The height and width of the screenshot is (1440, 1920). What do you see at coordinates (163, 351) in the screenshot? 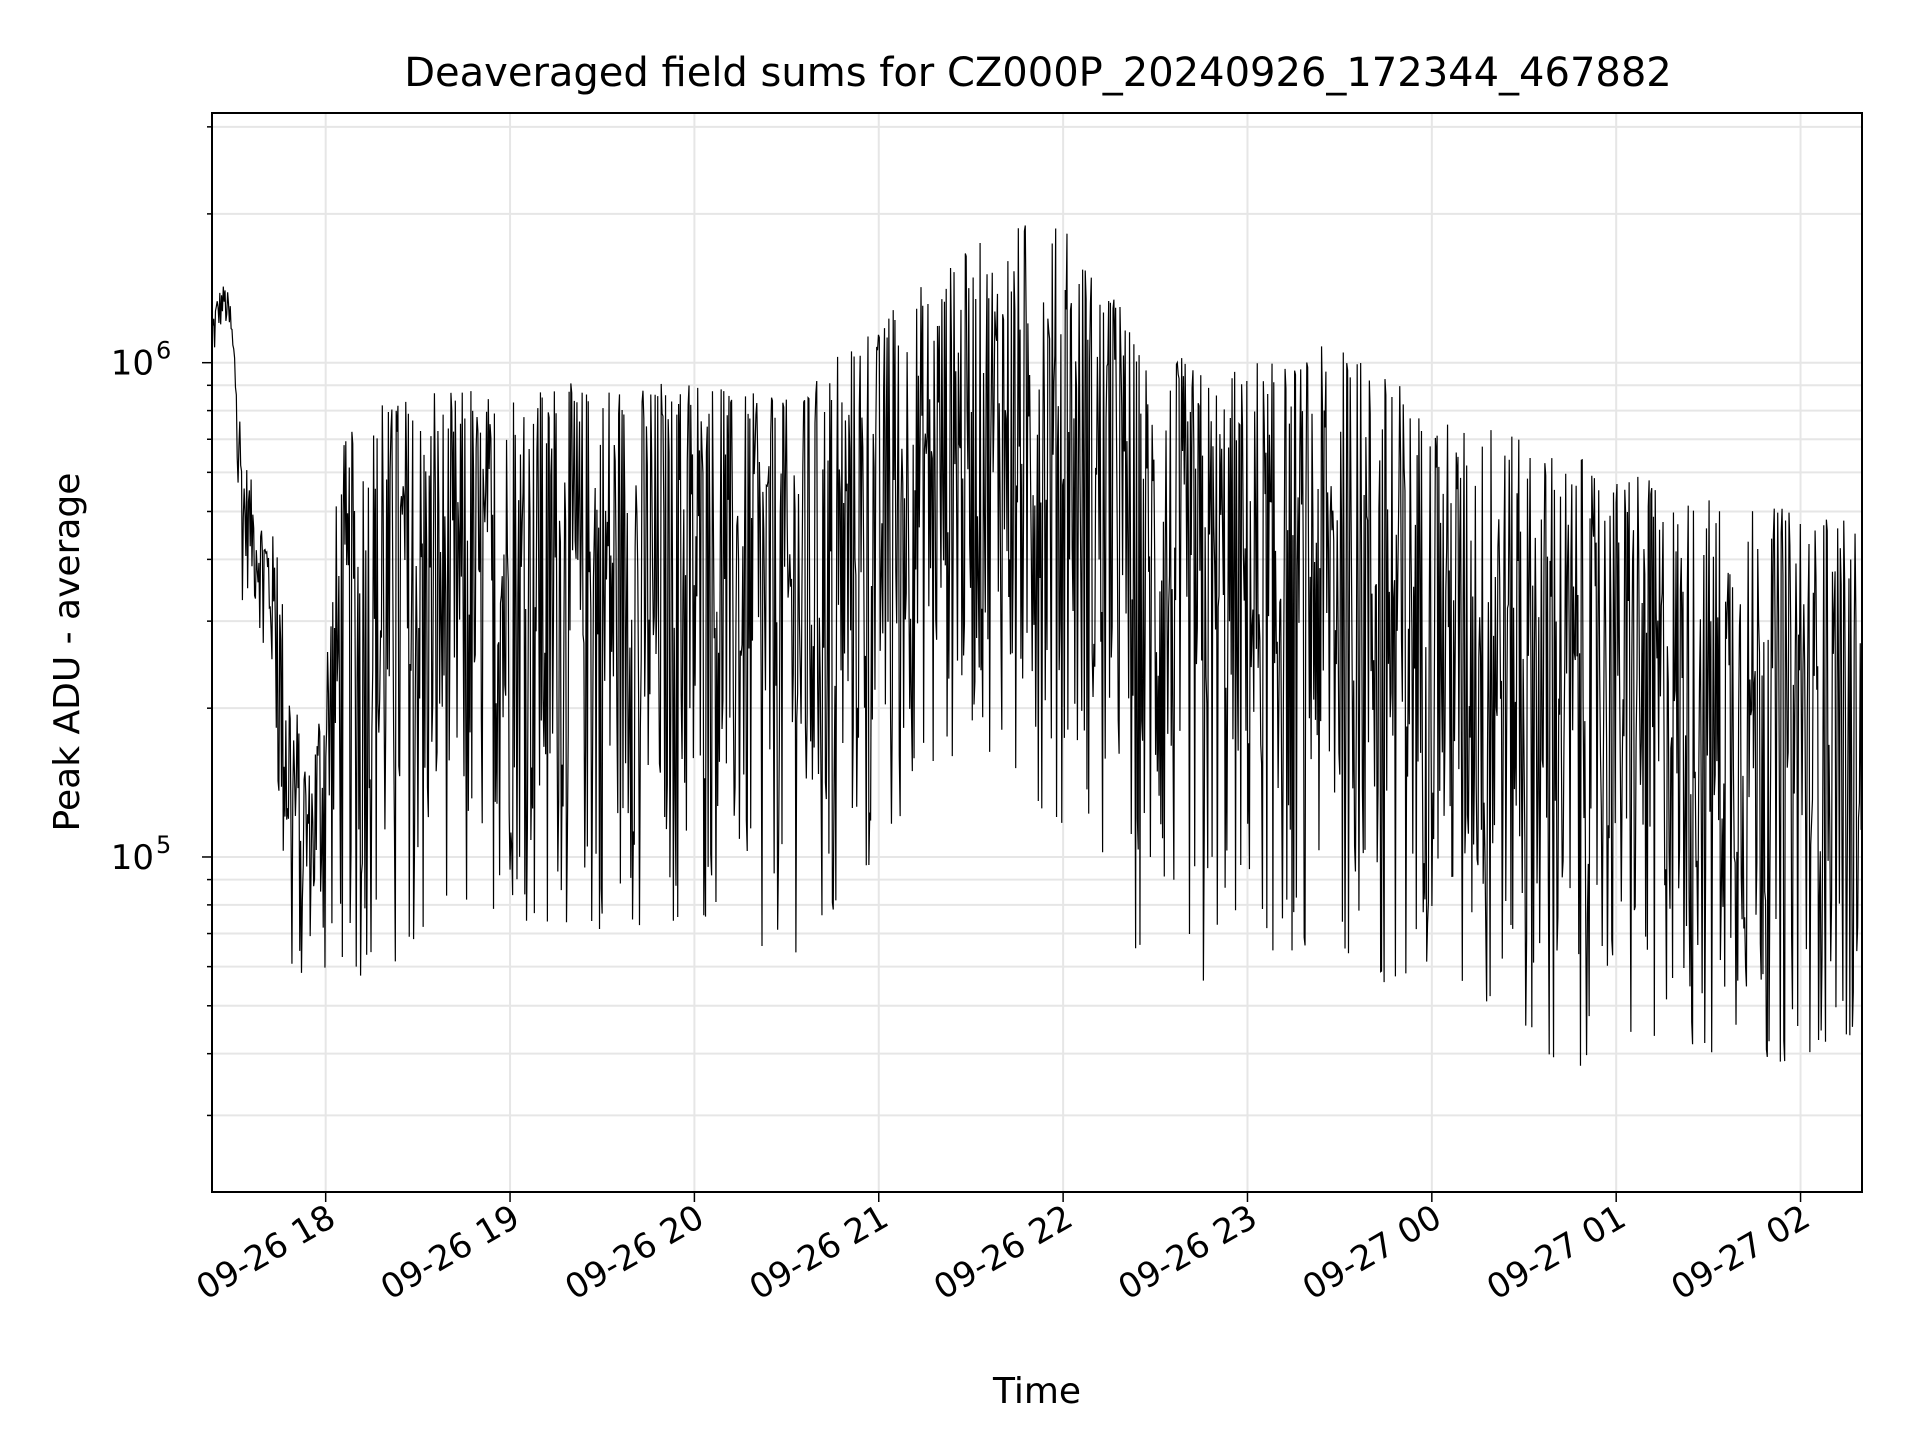
I see `y-tick-exponent: 6` at bounding box center [163, 351].